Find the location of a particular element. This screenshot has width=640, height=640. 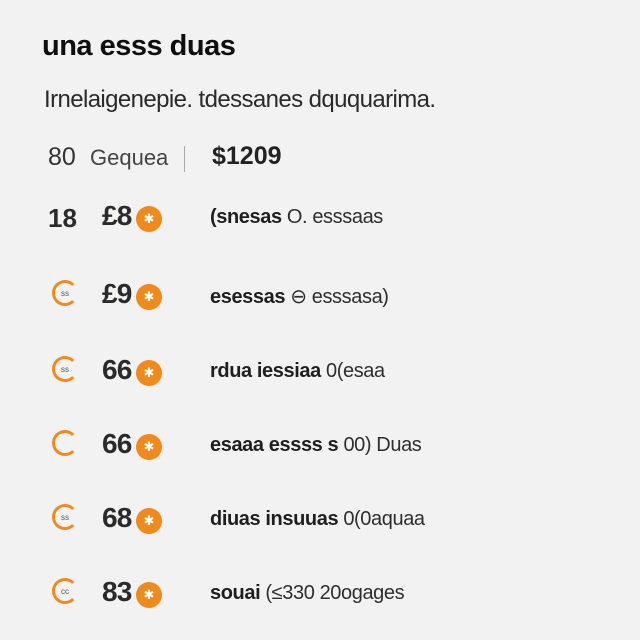

row-description: diuas insuuas 0(0aquaa is located at coordinates (317, 519).